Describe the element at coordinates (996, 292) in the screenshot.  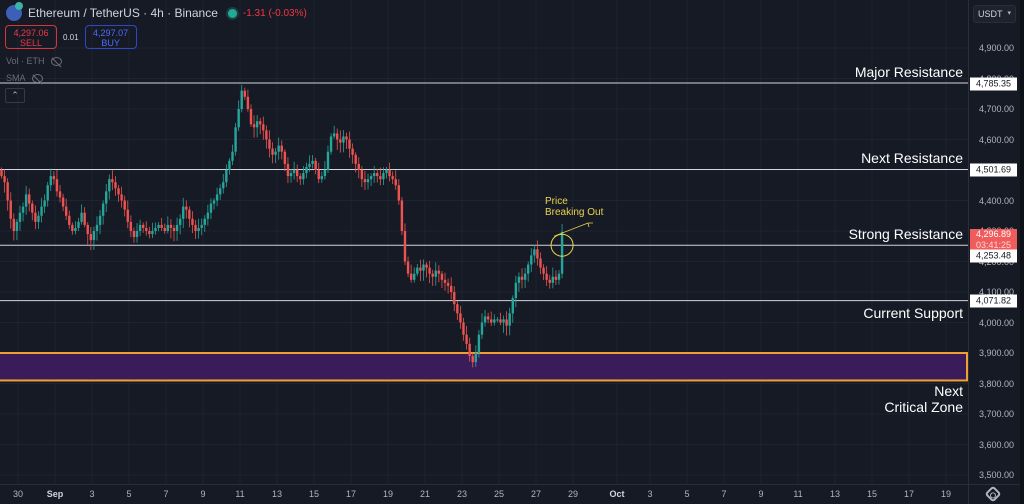
I see `price-tick: 4,100.00` at that location.